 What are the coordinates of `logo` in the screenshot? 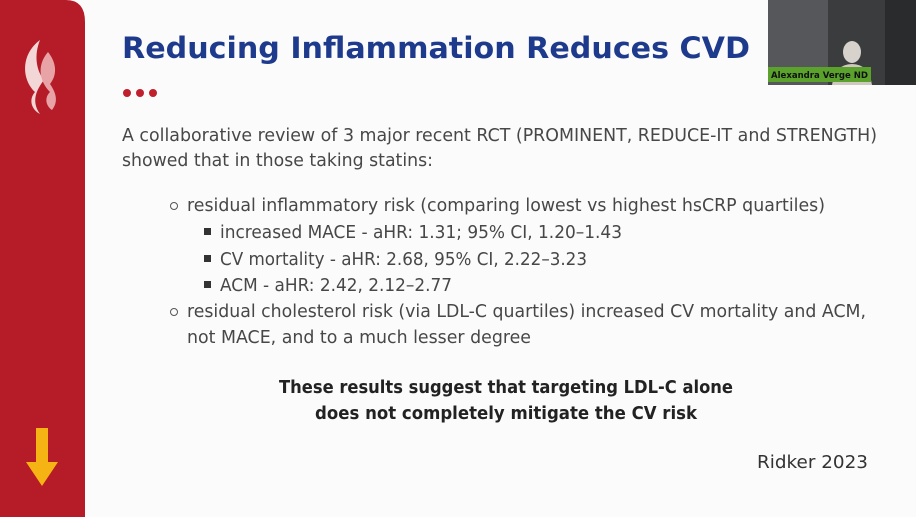 It's located at (40, 77).